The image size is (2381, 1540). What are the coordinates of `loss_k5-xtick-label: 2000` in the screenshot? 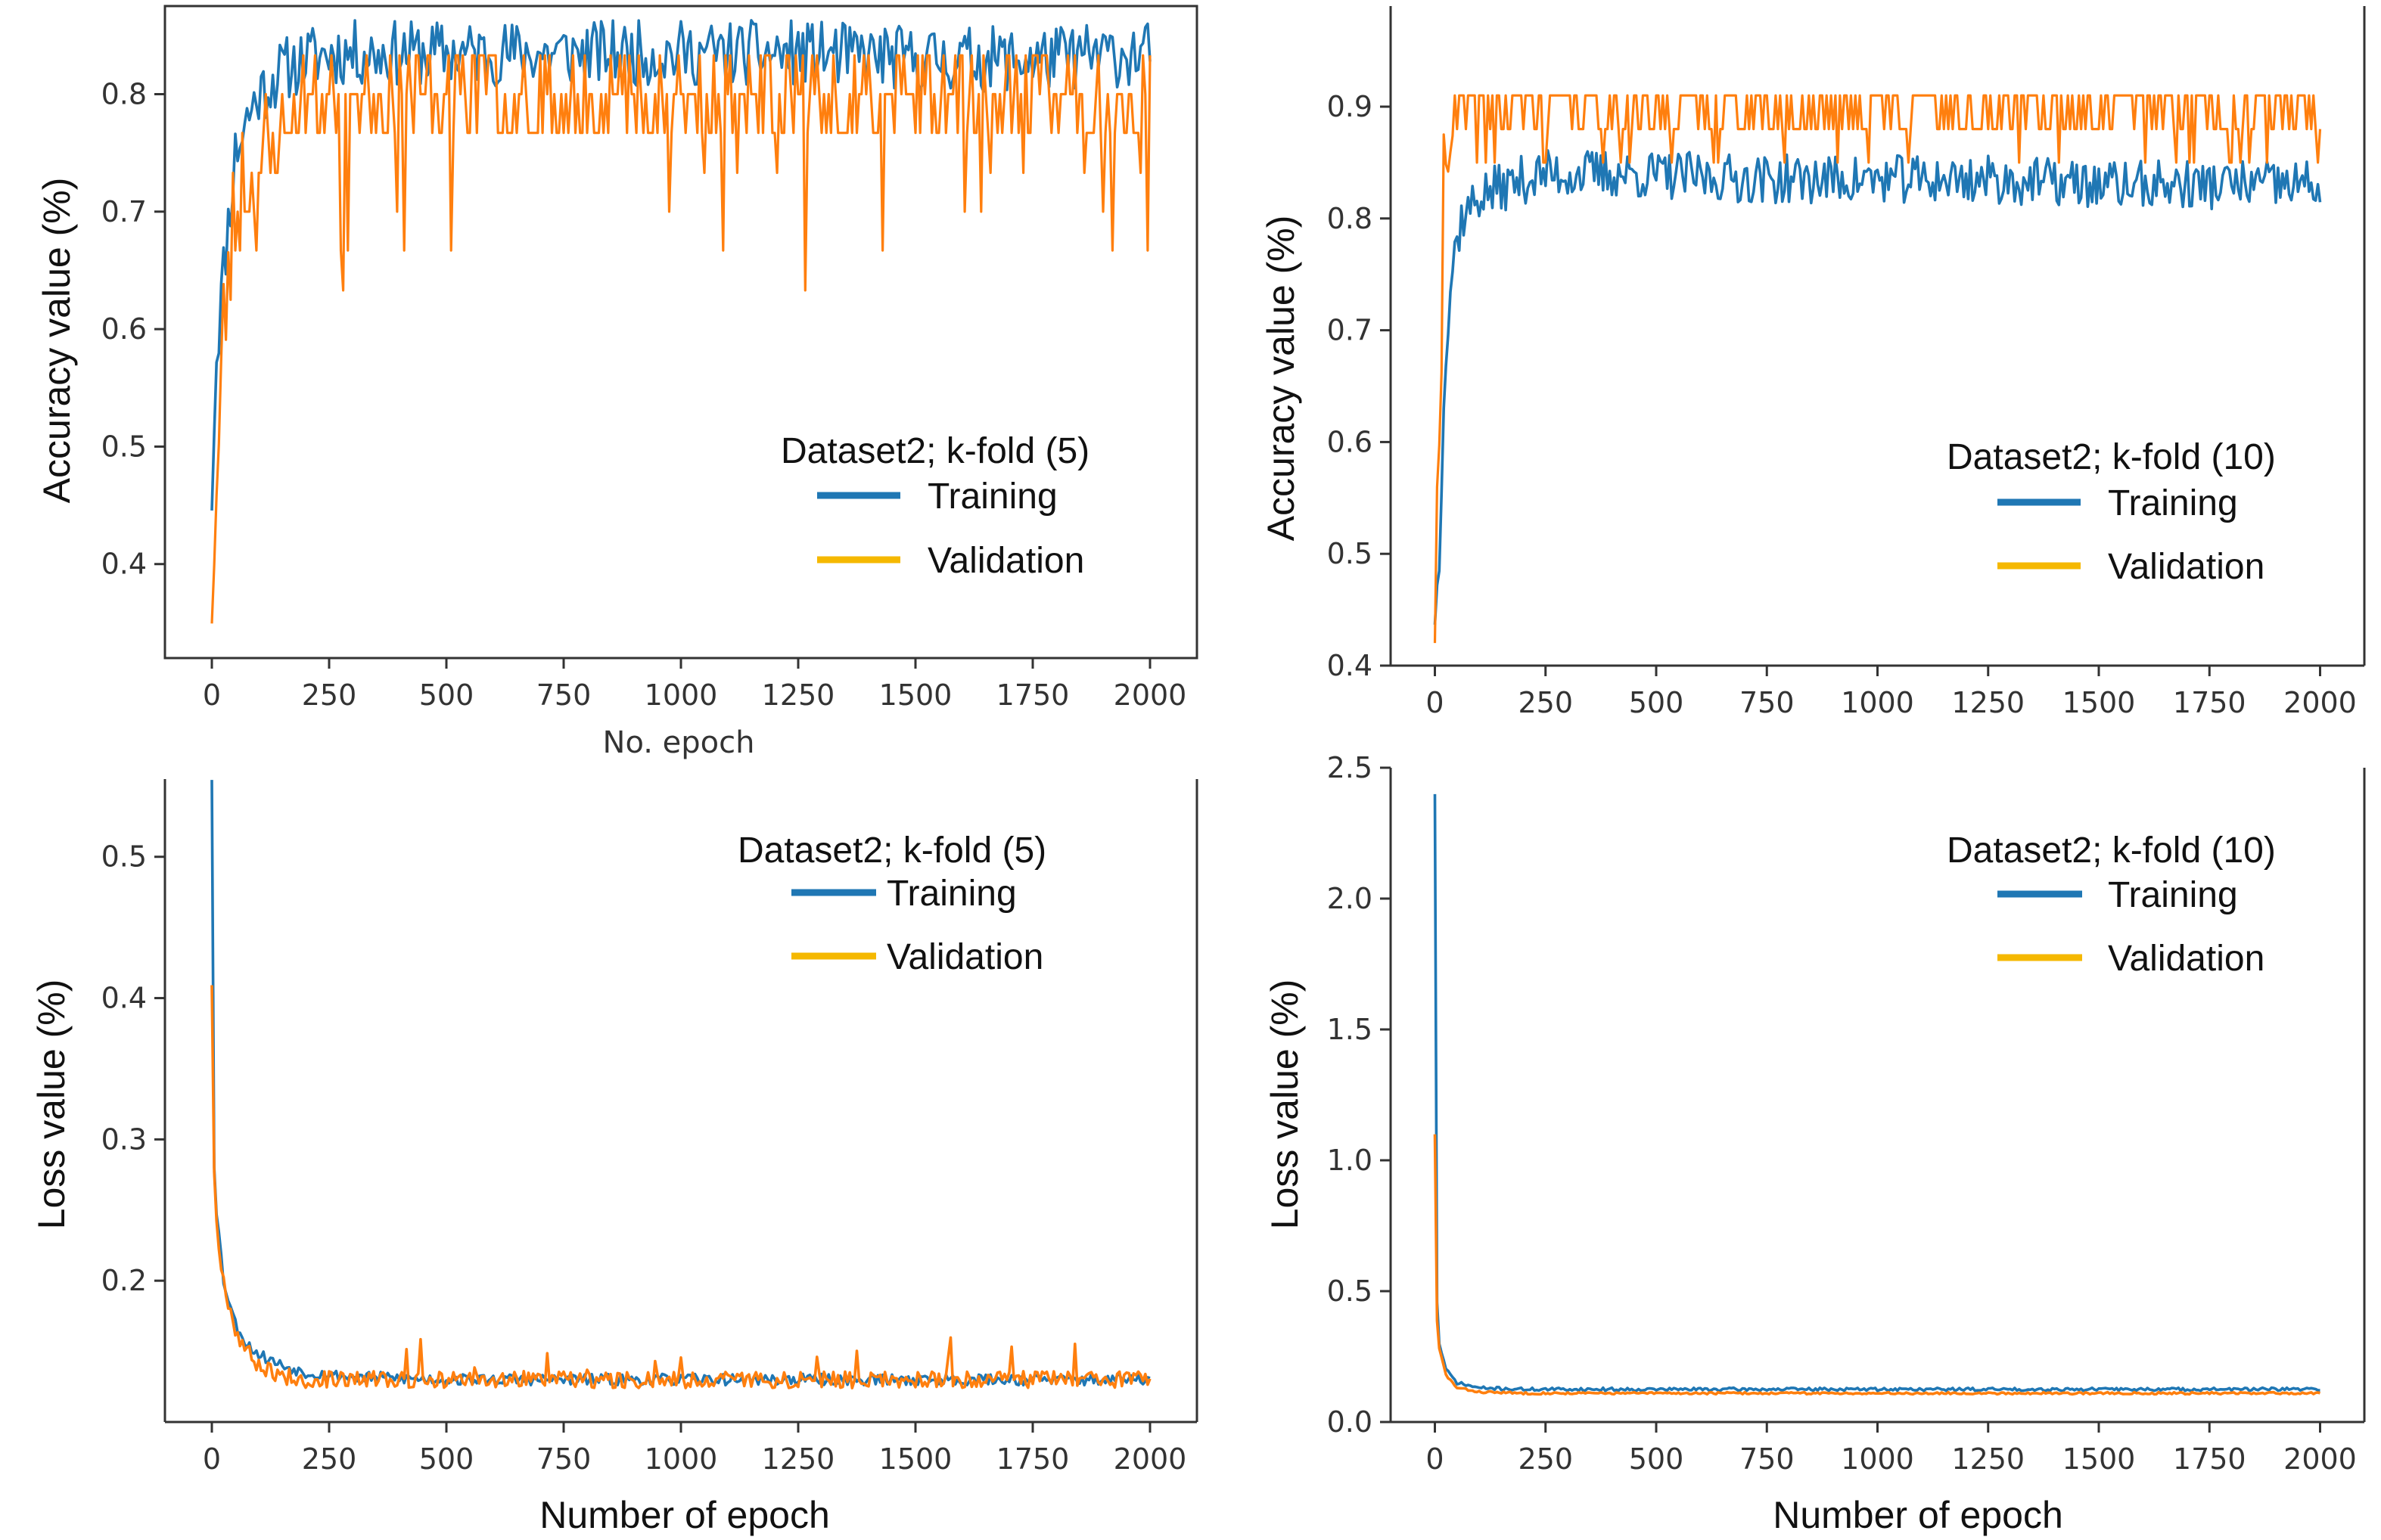 It's located at (1150, 1459).